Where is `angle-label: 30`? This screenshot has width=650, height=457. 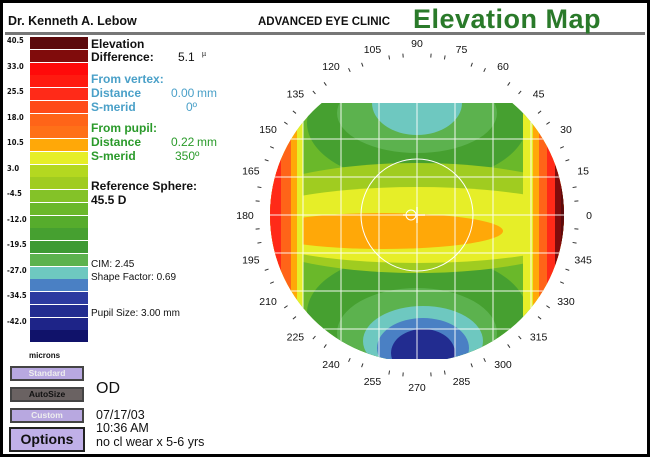 angle-label: 30 is located at coordinates (566, 130).